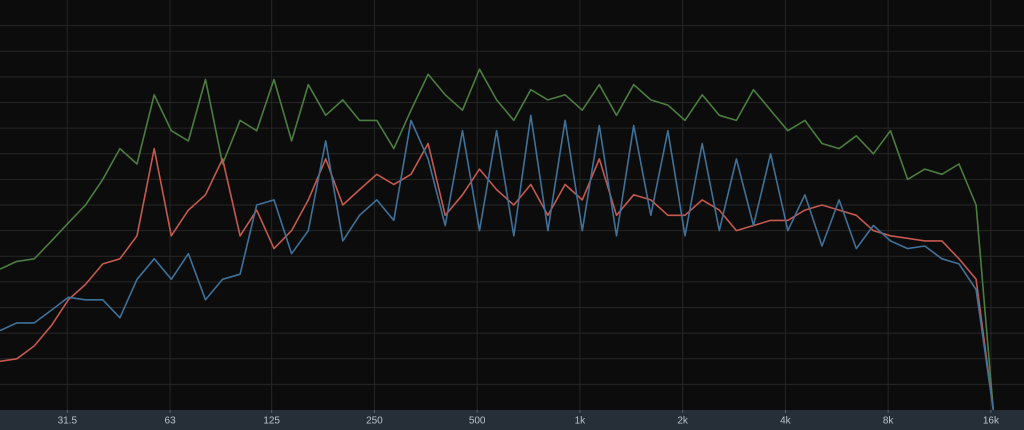  What do you see at coordinates (889, 421) in the screenshot?
I see `x-tick-label: 8k` at bounding box center [889, 421].